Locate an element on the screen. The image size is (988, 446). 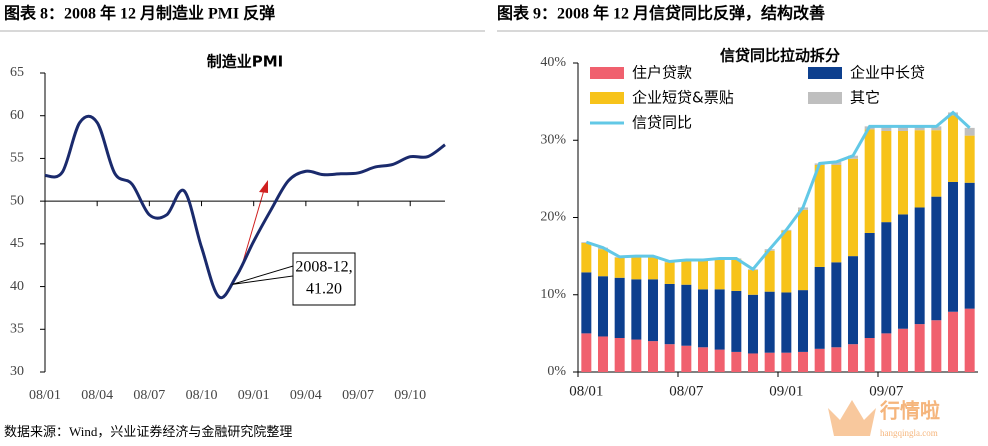
annotation-text: 41.20 is located at coordinates (324, 289).